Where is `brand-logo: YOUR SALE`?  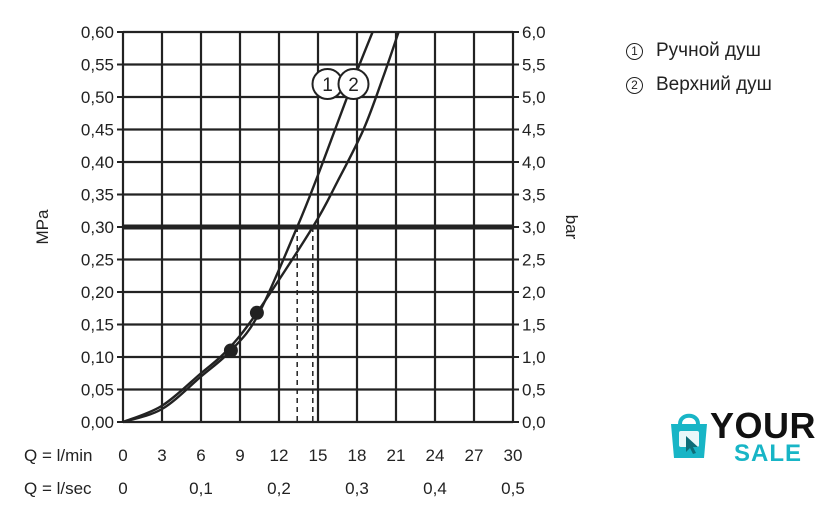
brand-logo: YOUR SALE is located at coordinates (748, 436).